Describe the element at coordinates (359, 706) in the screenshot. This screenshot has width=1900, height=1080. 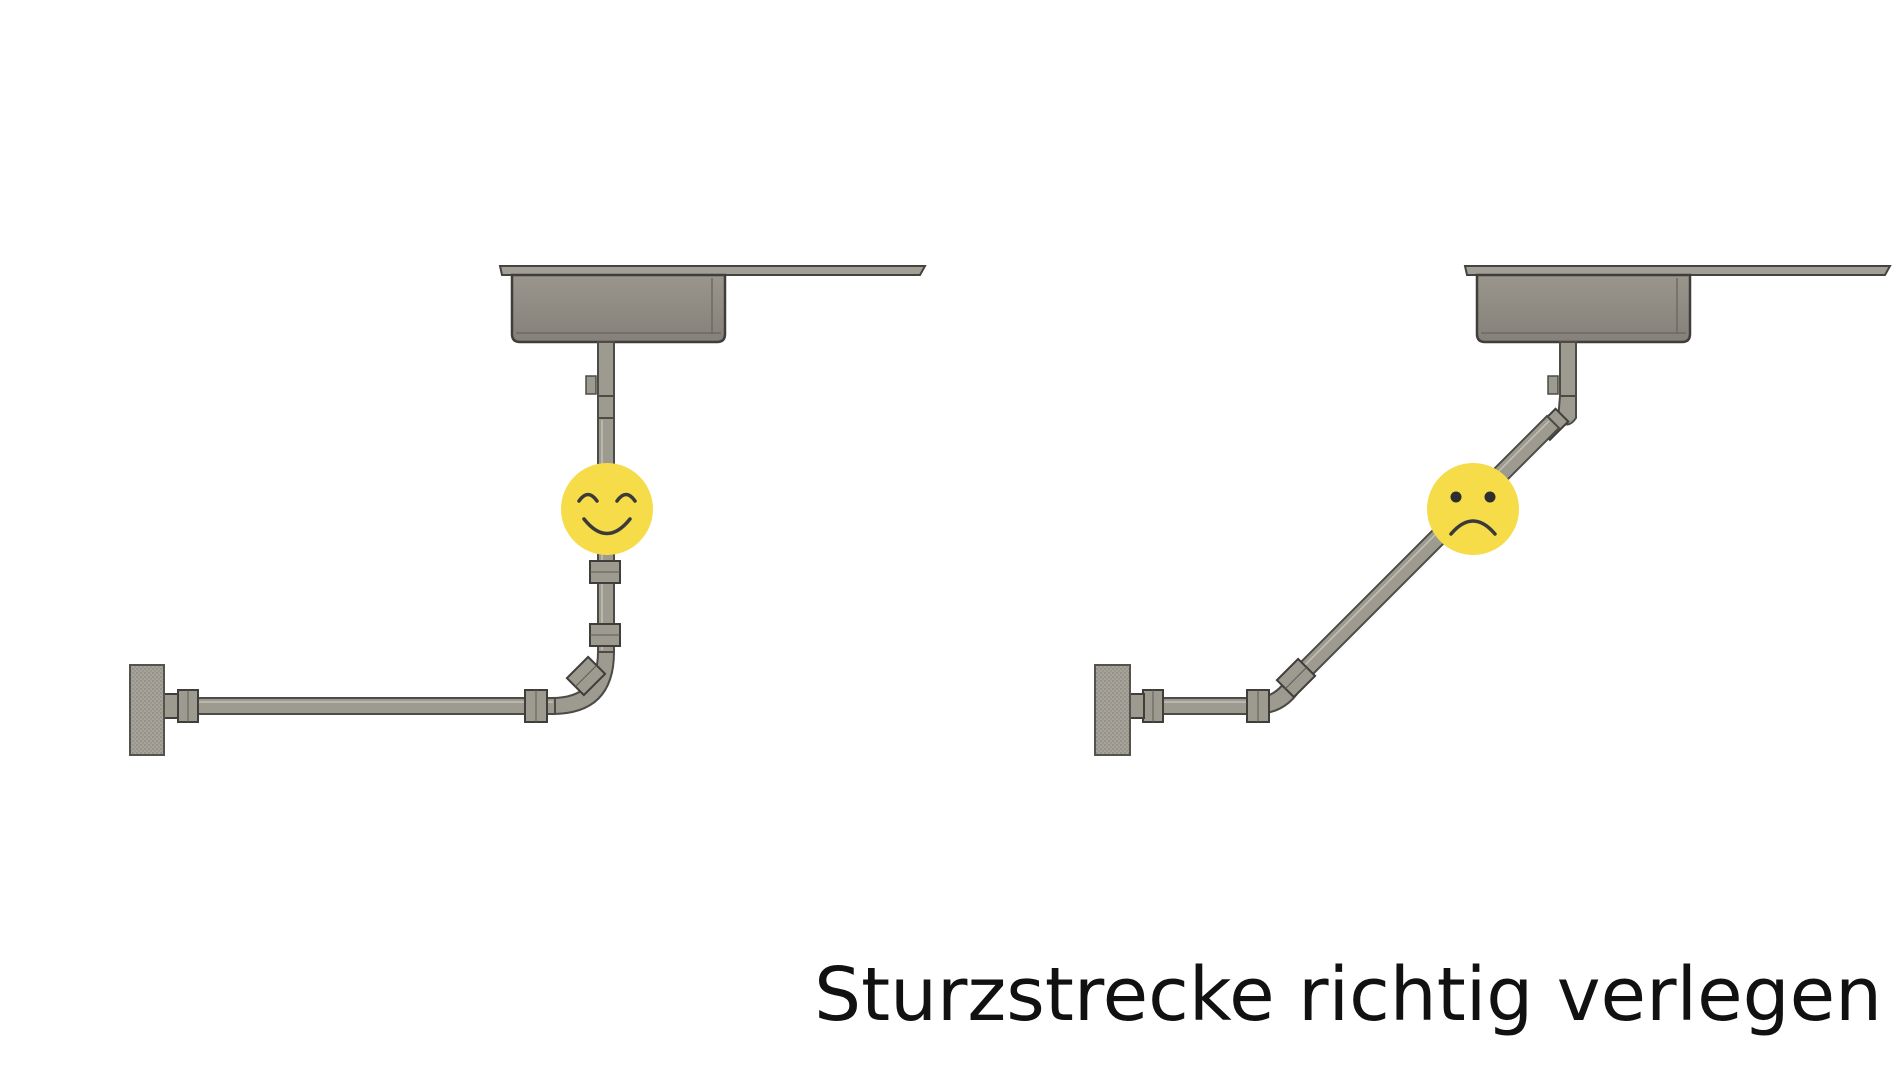
I see `horizontal-pipe-left` at that location.